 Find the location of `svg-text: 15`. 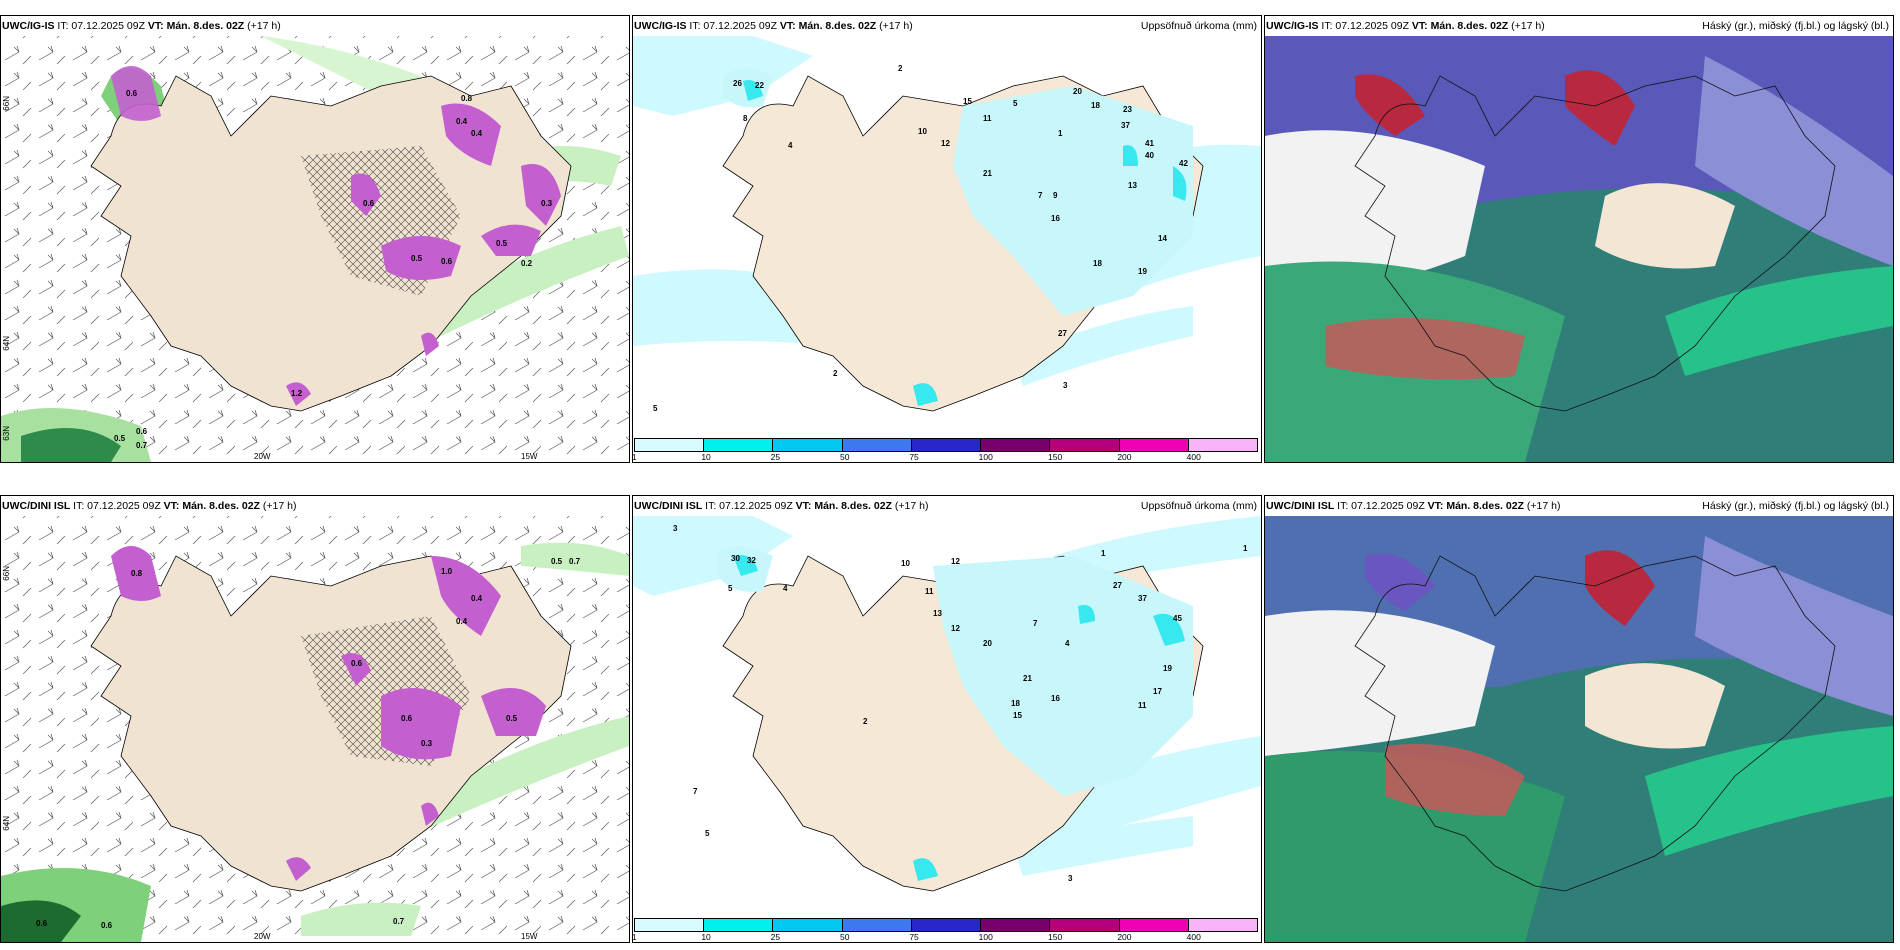

svg-text: 15 is located at coordinates (1017, 715).